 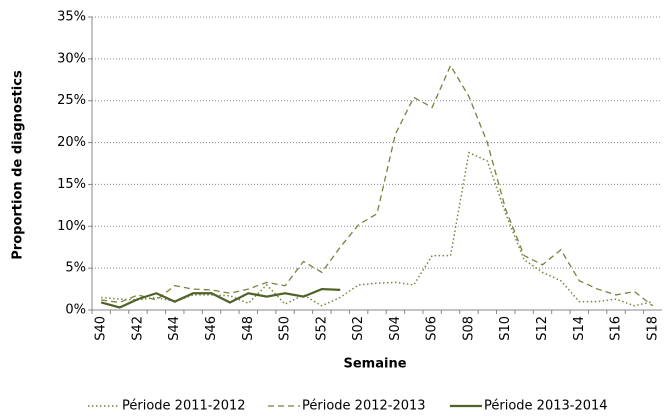 I want to click on x-tick-label: S48, so click(x=248, y=328).